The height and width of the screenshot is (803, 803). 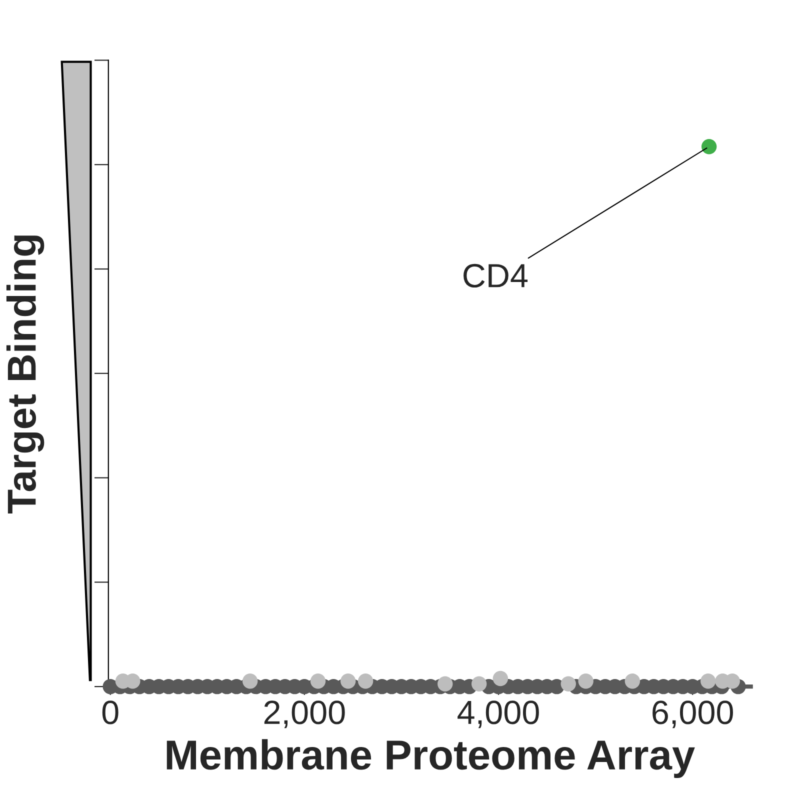 I want to click on x-tick-label: 6,000, so click(x=692, y=714).